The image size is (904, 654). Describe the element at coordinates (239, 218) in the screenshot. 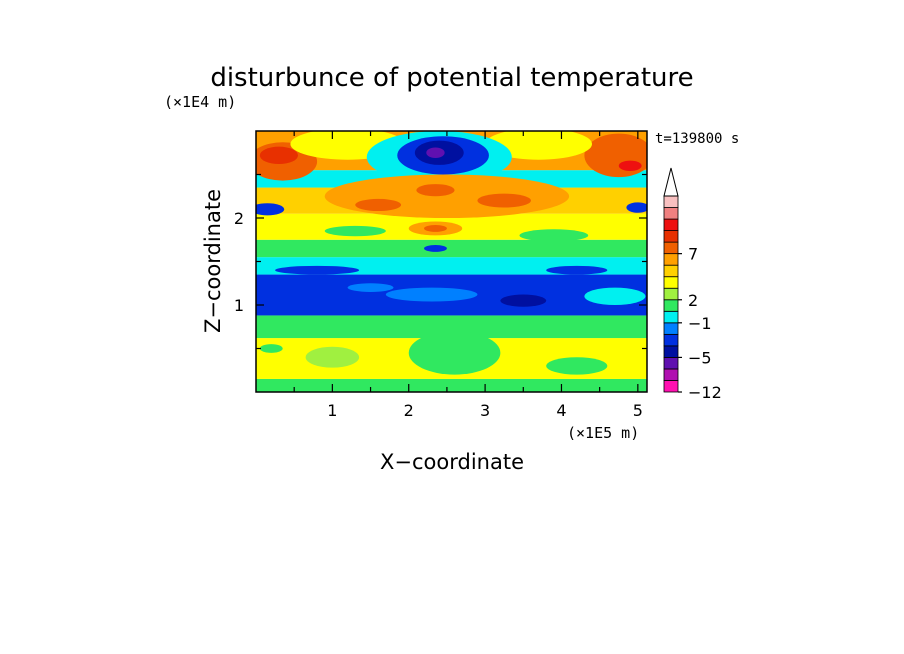

I see `y-tick-label: 2` at that location.